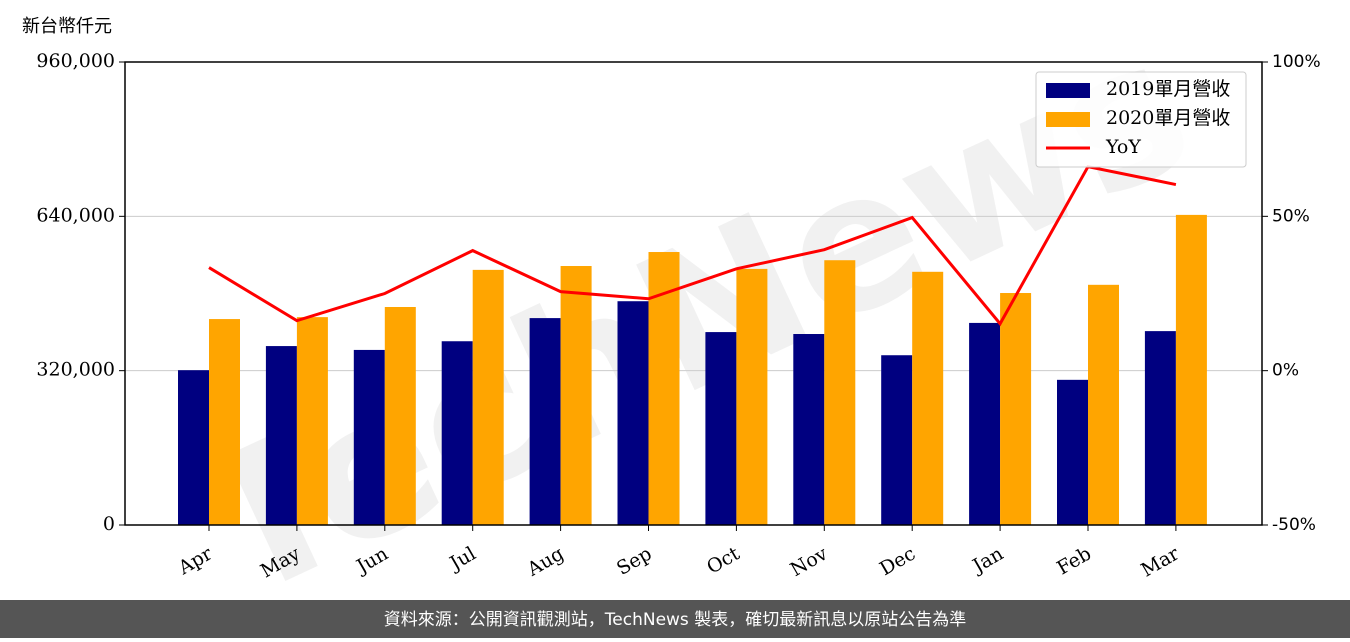 The width and height of the screenshot is (1350, 642). What do you see at coordinates (809, 561) in the screenshot?
I see `x-tick-label: Nov` at bounding box center [809, 561].